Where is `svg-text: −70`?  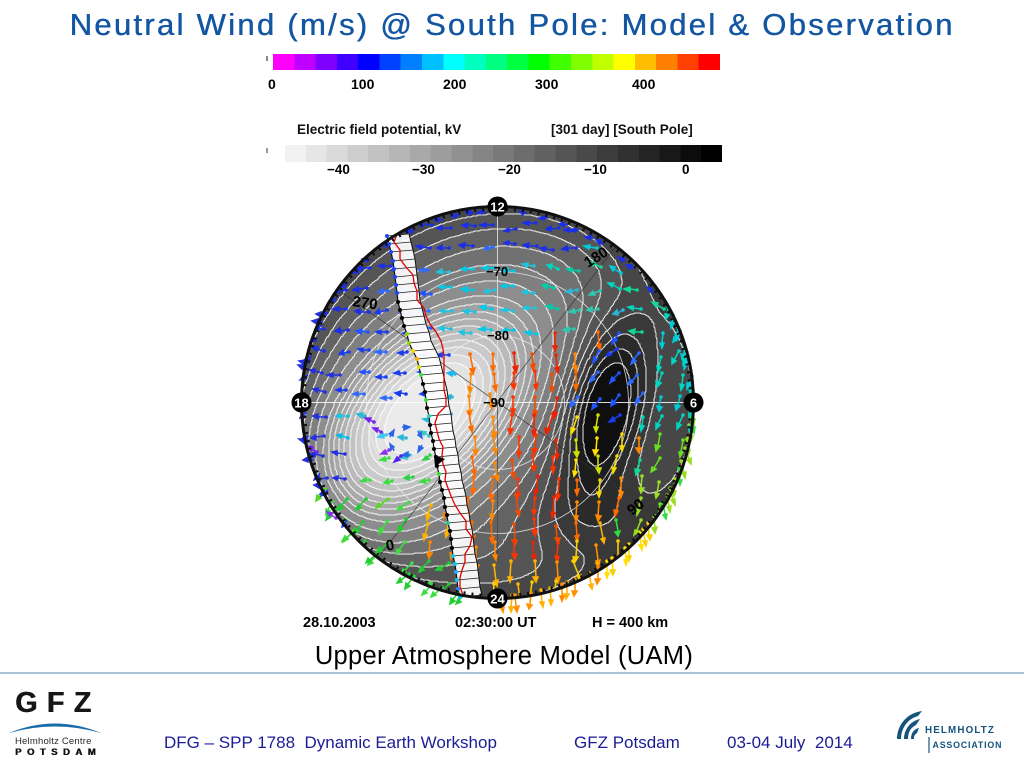 svg-text: −70 is located at coordinates (497, 271).